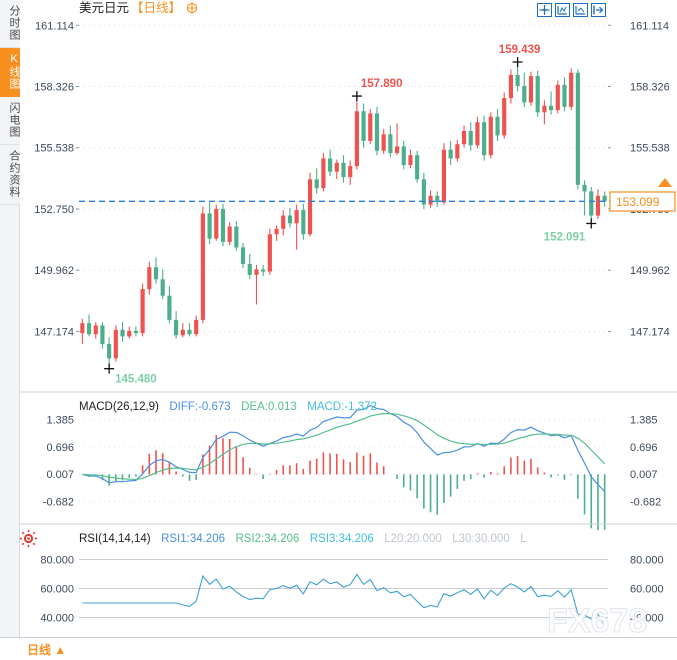 The image size is (677, 660). Describe the element at coordinates (650, 332) in the screenshot. I see `price-tick-label: 147.174` at that location.